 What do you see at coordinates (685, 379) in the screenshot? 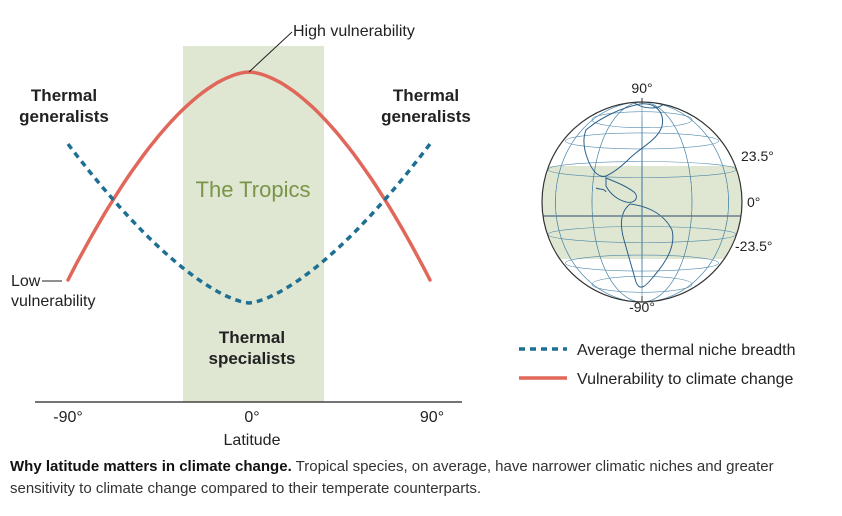
I see `legend-label-vulnerability: Vulnerability to climate change` at bounding box center [685, 379].